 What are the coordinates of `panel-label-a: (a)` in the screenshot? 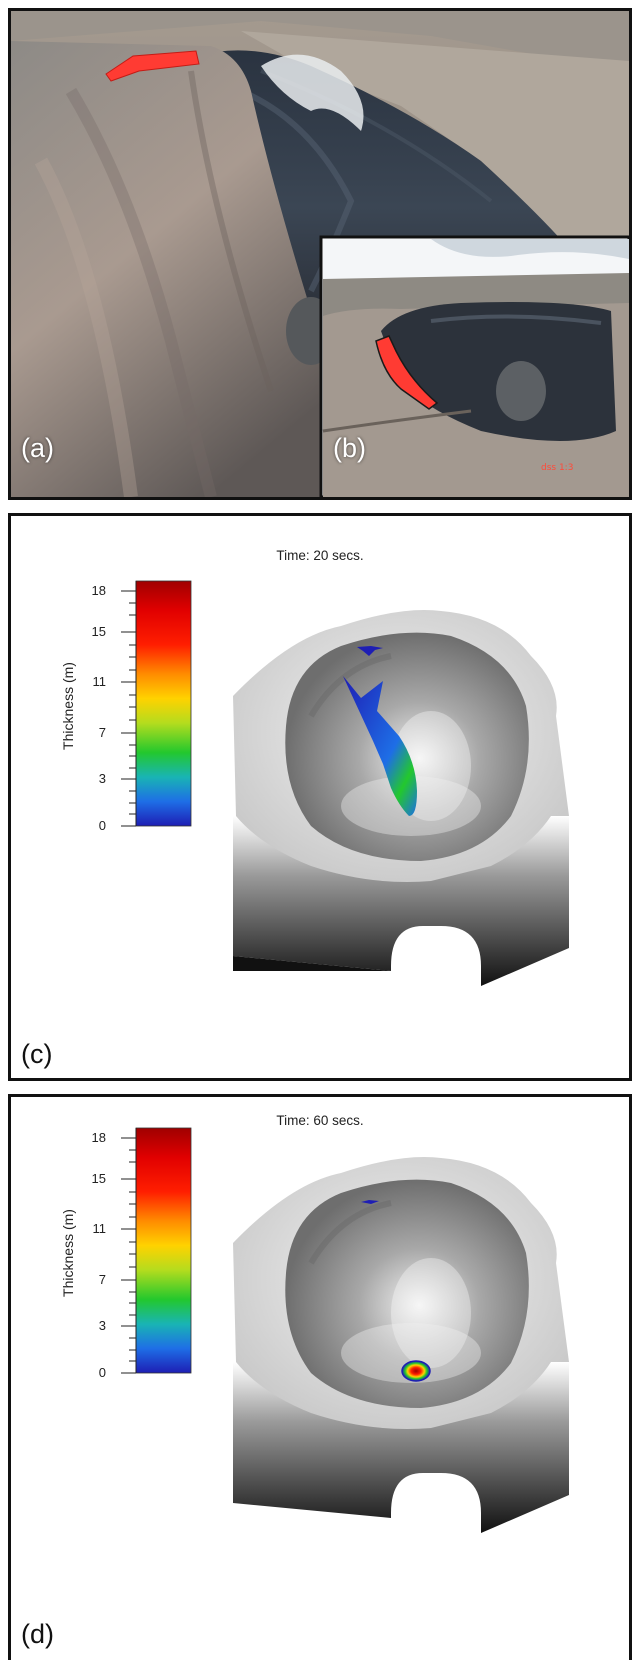 It's located at (37, 448).